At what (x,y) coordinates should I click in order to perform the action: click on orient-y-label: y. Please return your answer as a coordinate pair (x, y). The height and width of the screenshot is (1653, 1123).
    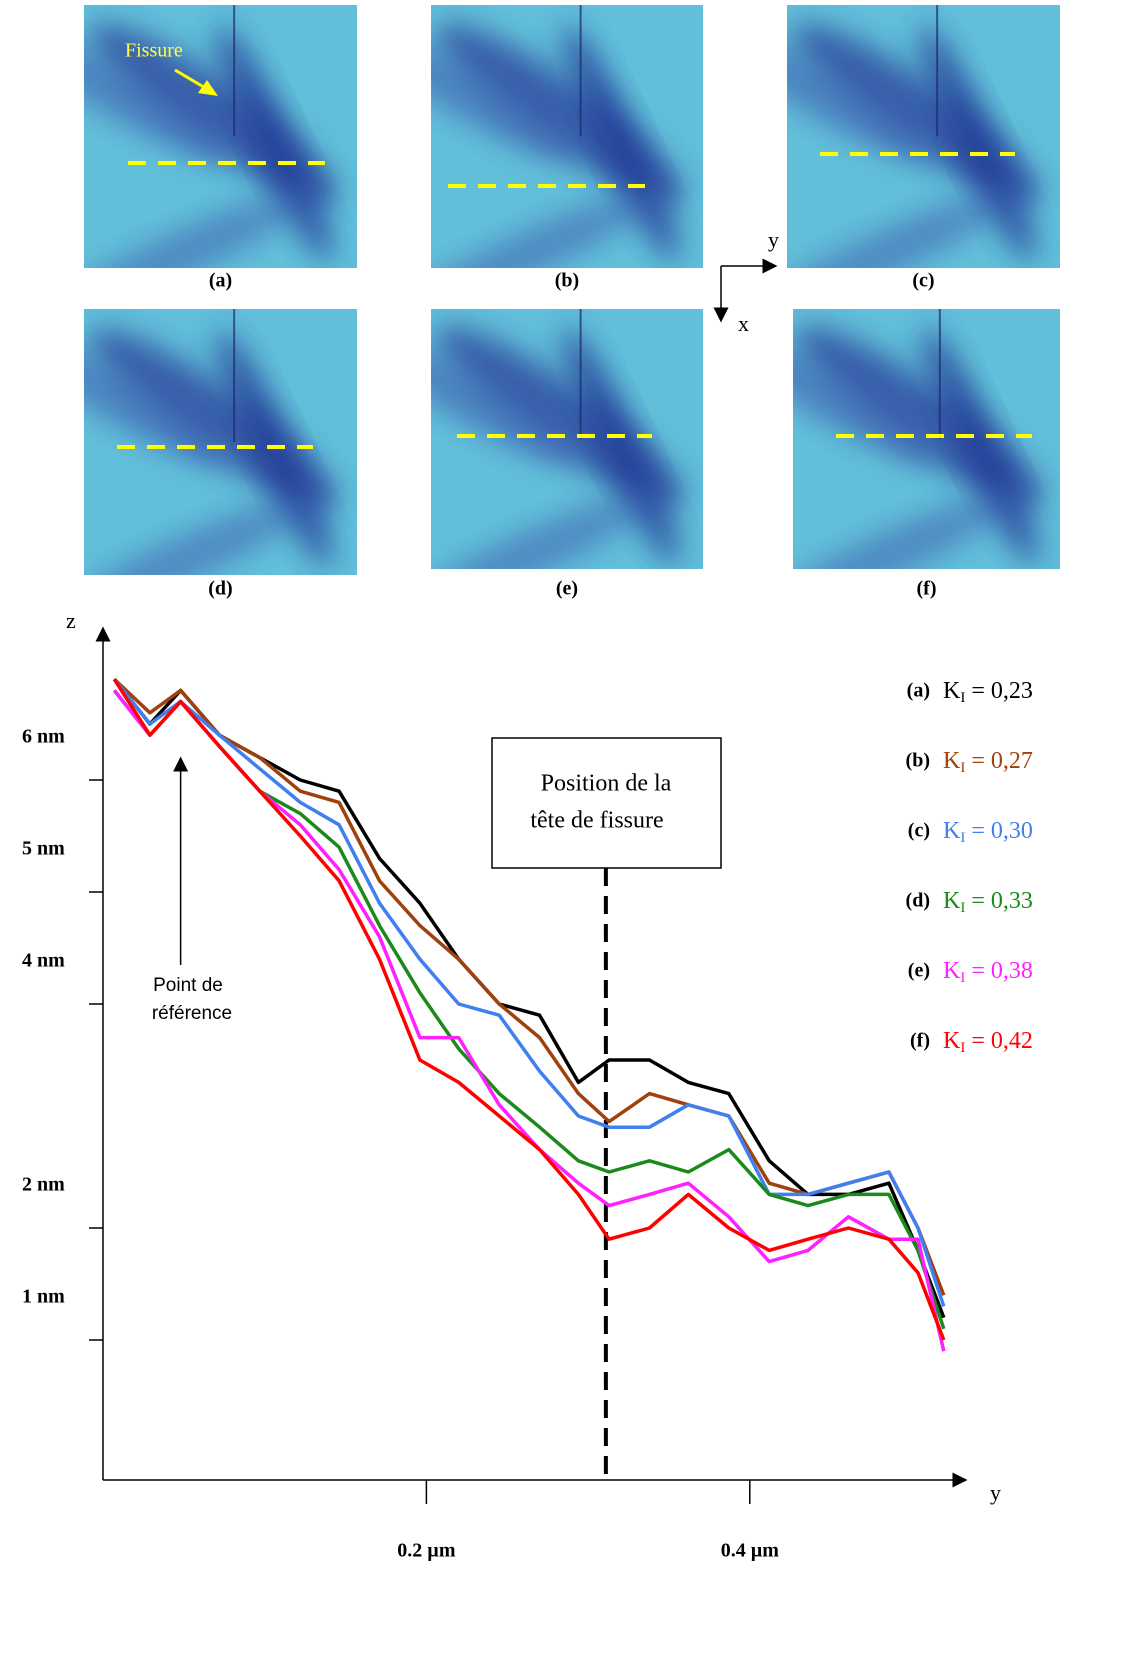
    Looking at the image, I should click on (773, 239).